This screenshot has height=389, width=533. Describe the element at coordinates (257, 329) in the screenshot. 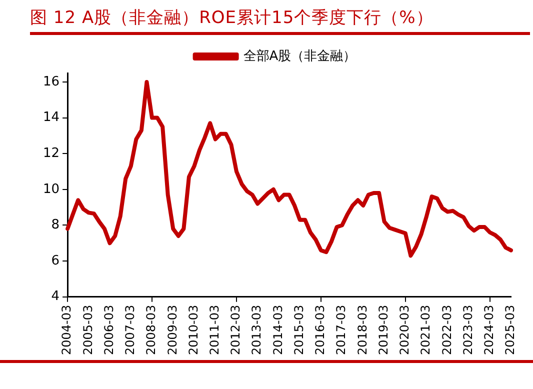

I see `x-tick-label: 2013-03` at that location.